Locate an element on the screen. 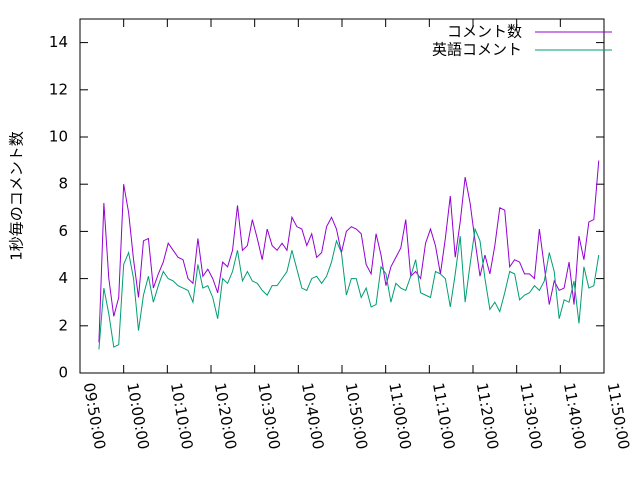 The height and width of the screenshot is (480, 640). x-tick-label: 11:40:00 is located at coordinates (574, 415).